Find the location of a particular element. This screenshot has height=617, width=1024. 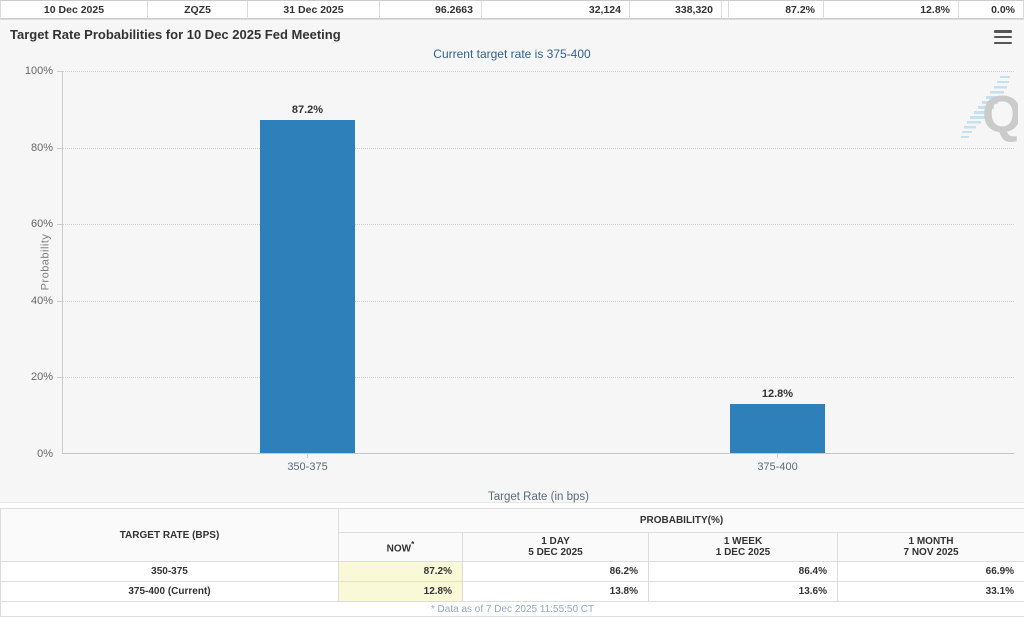

x-category-label: 375-400 is located at coordinates (777, 467).